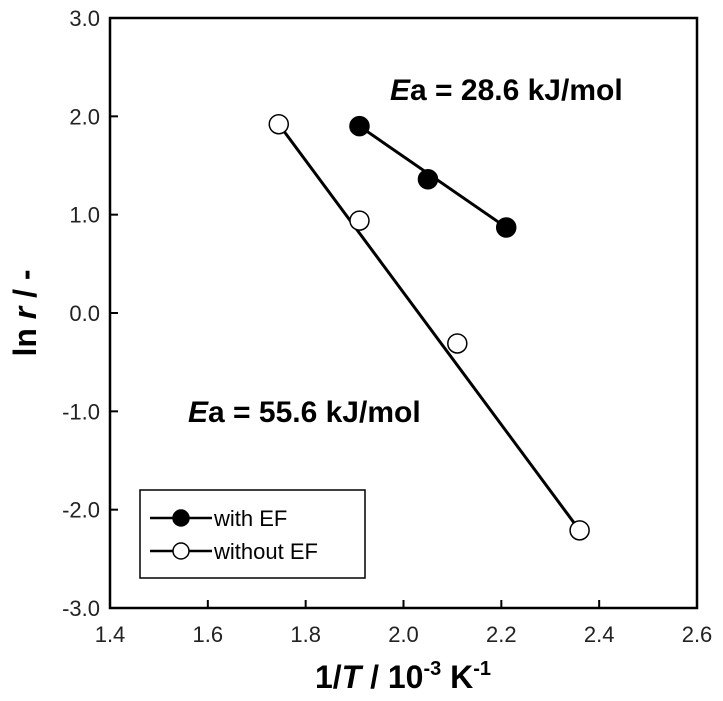 Image resolution: width=723 pixels, height=701 pixels. Describe the element at coordinates (403, 676) in the screenshot. I see `x-axis-title: 1/T / 10-3 K-1` at that location.